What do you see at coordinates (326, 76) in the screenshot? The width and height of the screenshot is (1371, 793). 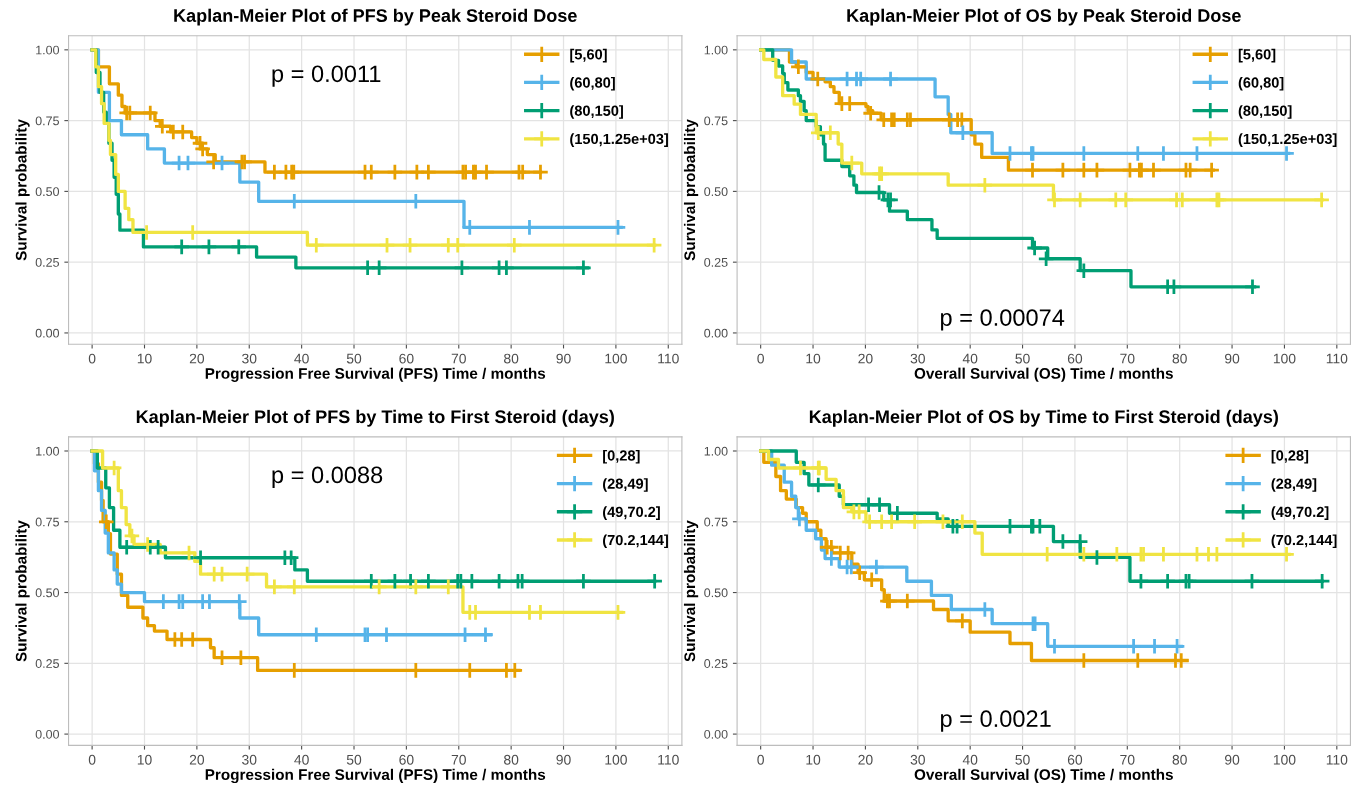 I see `annotation: p = 0.0011` at bounding box center [326, 76].